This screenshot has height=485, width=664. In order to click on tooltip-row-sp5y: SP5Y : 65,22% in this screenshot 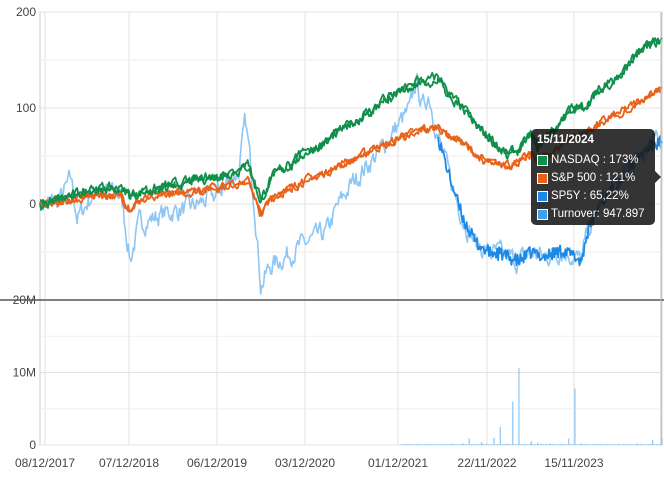, I will do `click(593, 196)`.